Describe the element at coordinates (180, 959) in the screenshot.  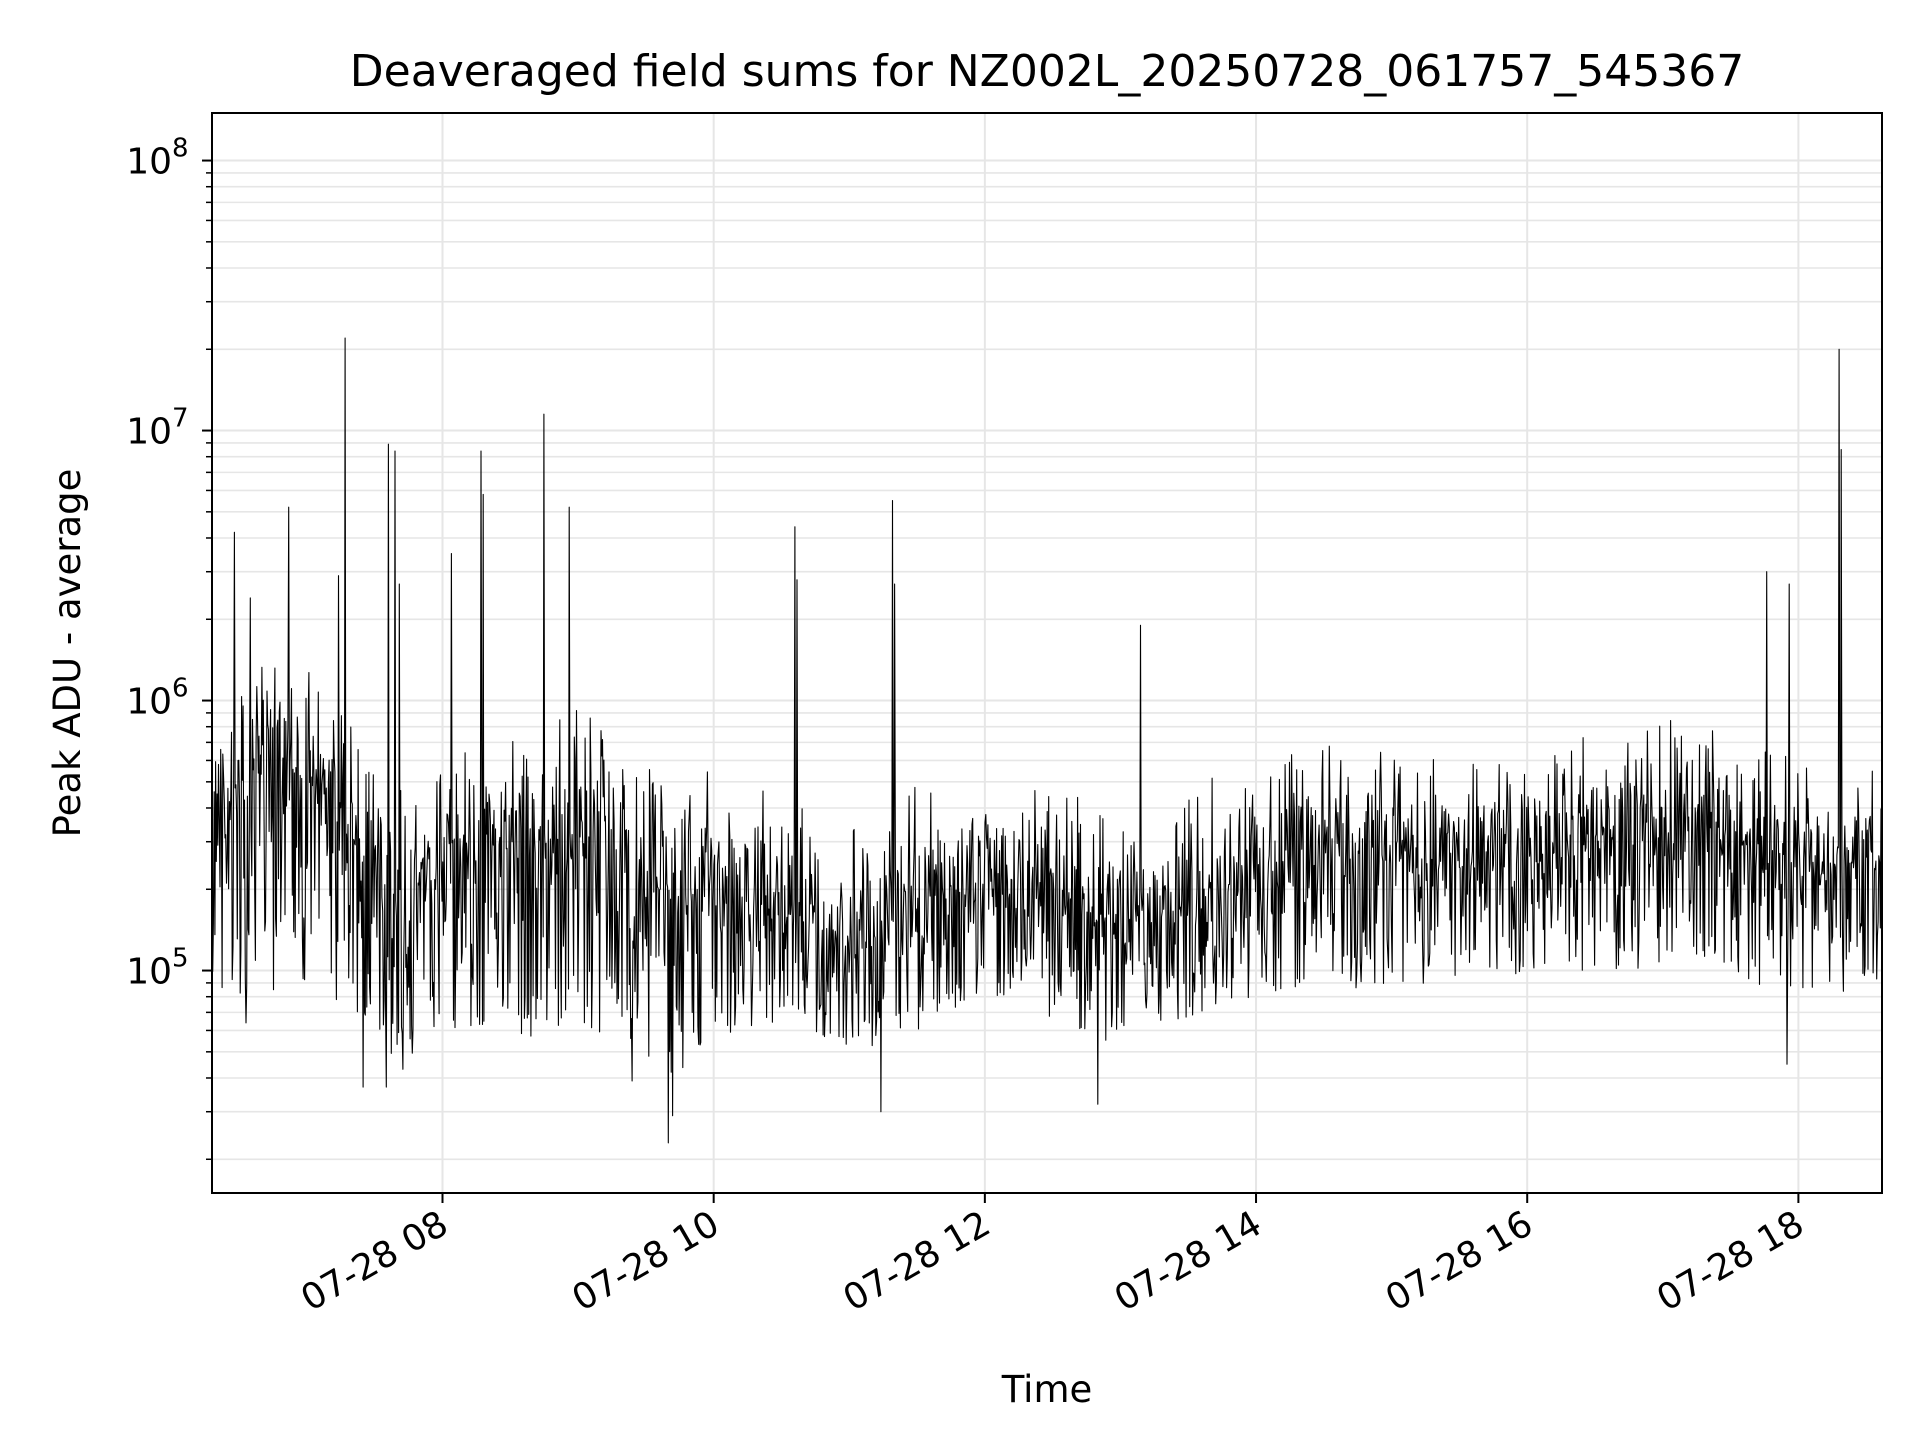
I see `y-tick-label-exponent: 5` at that location.